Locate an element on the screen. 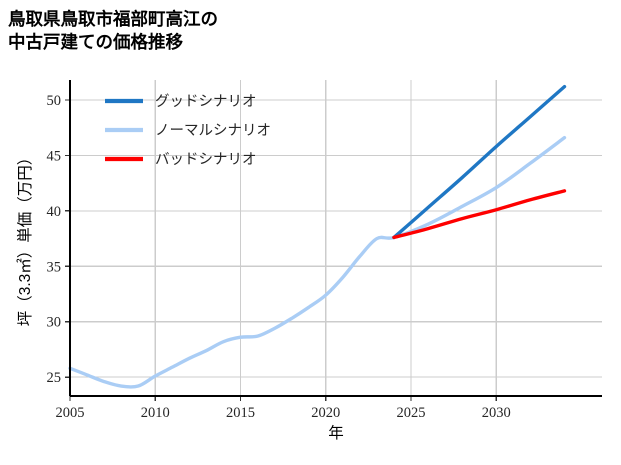 The height and width of the screenshot is (465, 621). legend-label: ノーマルシナリオ is located at coordinates (213, 131).